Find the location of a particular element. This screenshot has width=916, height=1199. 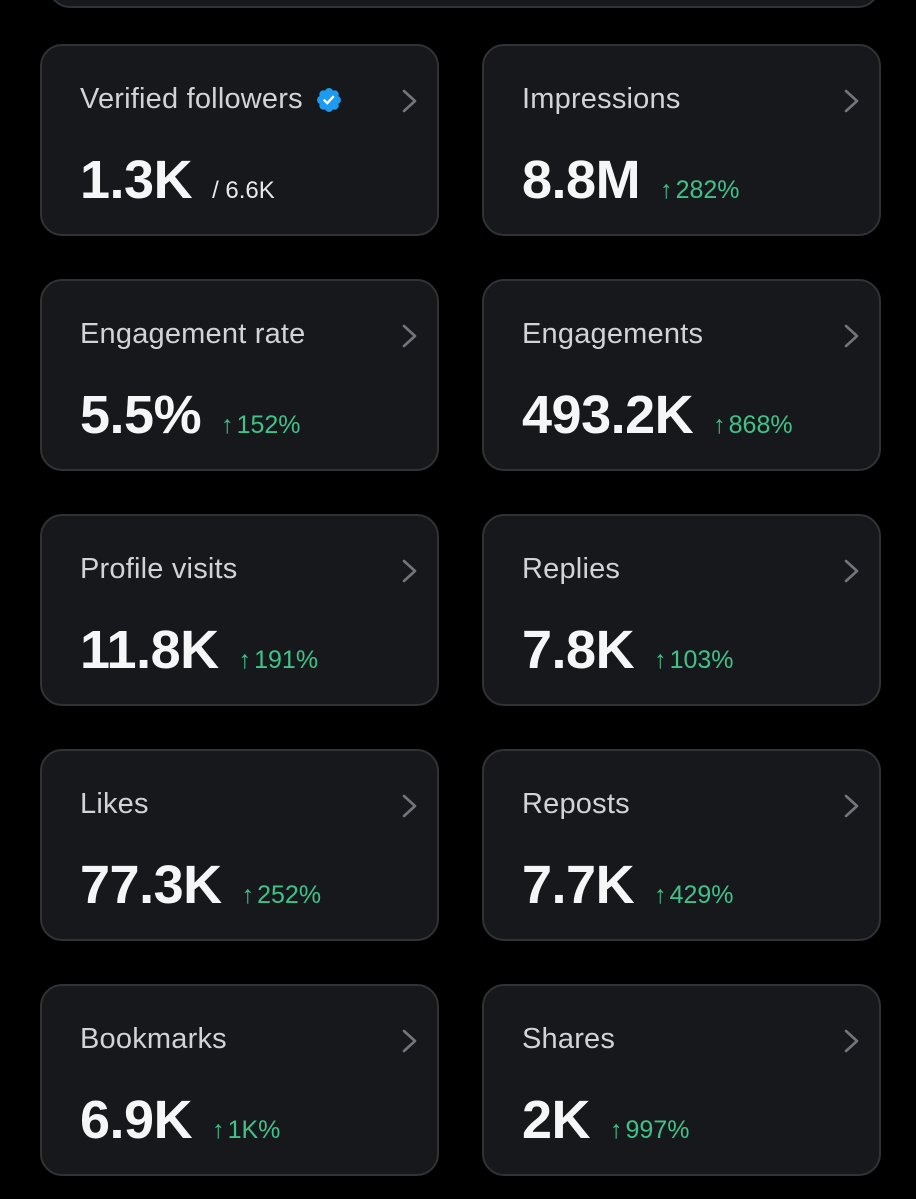

metric-change-value: 191% is located at coordinates (286, 660).